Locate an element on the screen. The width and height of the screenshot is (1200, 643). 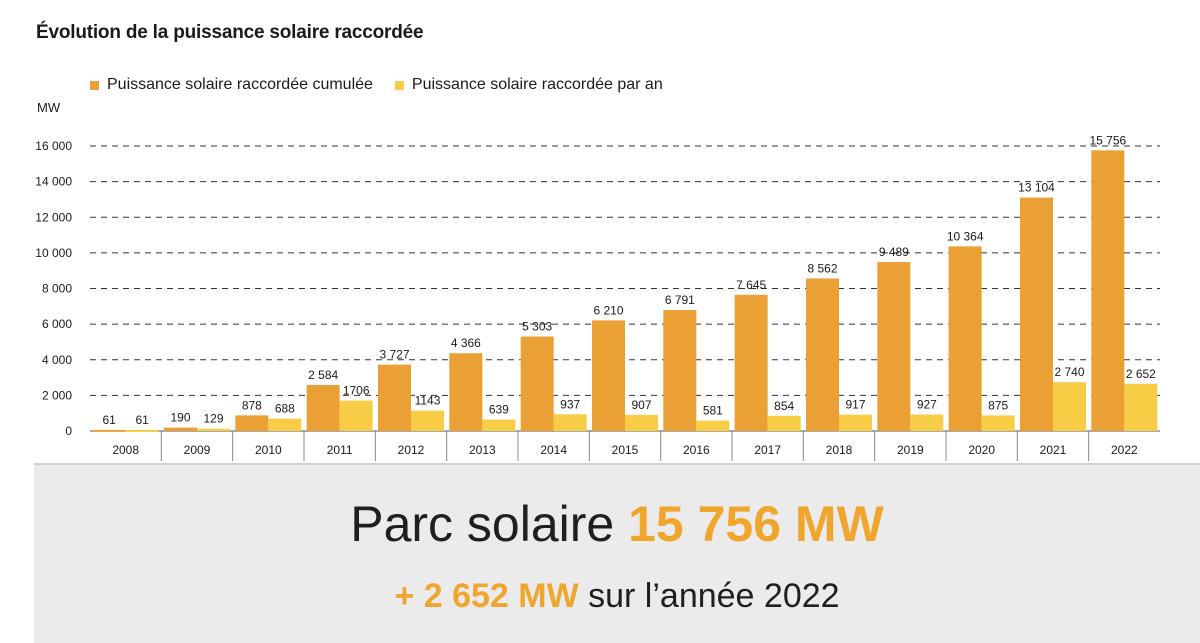
x-tick-label: 2022 is located at coordinates (1124, 450).